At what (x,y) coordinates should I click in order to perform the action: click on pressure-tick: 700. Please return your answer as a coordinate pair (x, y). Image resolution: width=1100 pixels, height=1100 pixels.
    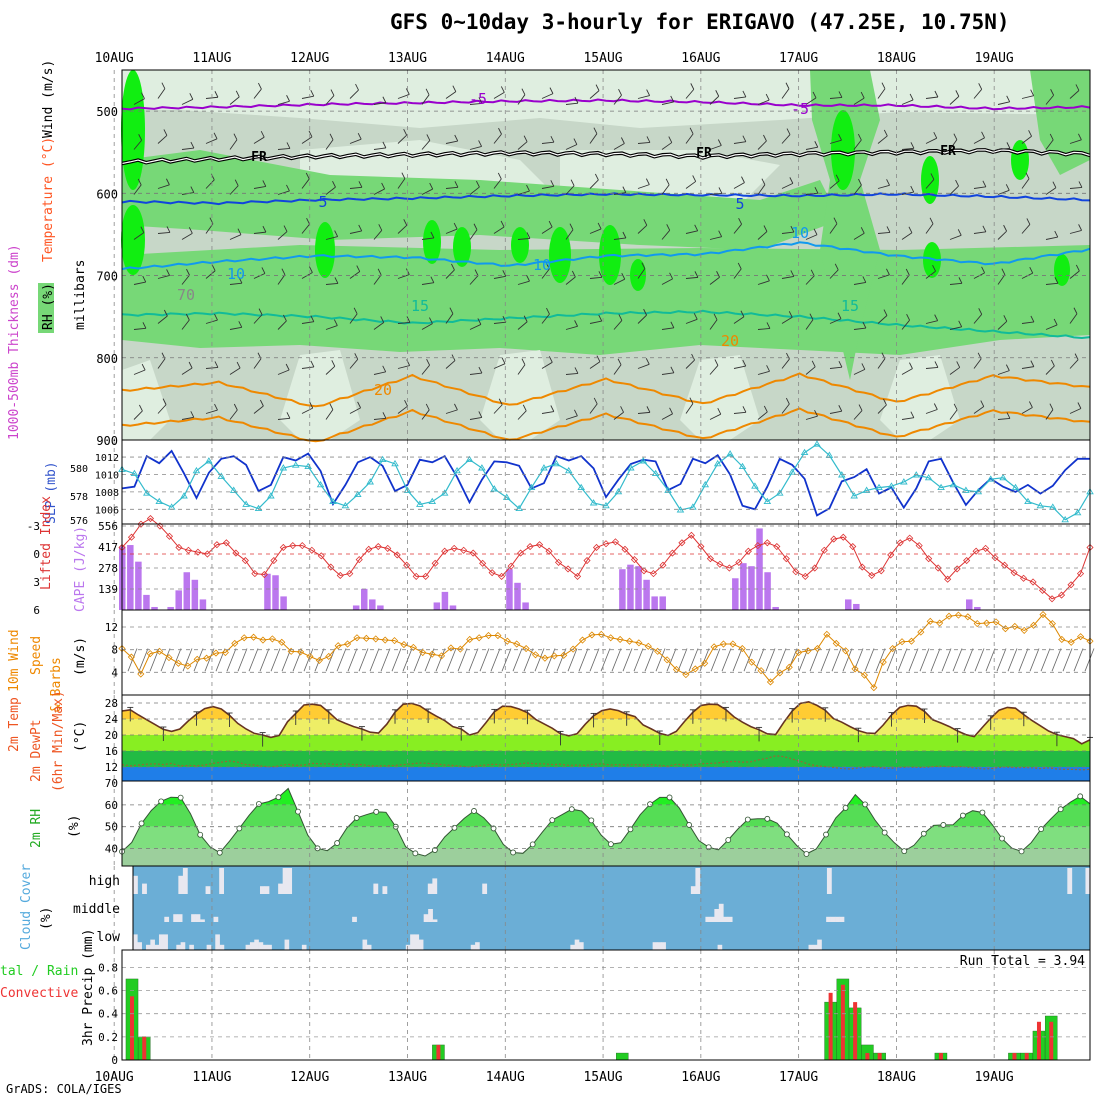
    Looking at the image, I should click on (107, 277).